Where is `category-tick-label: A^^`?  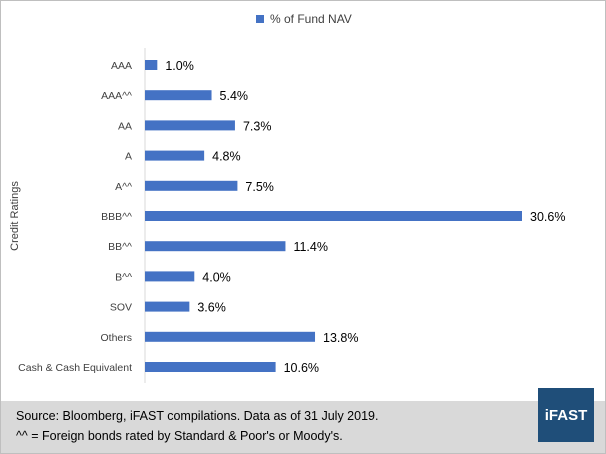
category-tick-label: A^^ is located at coordinates (123, 187).